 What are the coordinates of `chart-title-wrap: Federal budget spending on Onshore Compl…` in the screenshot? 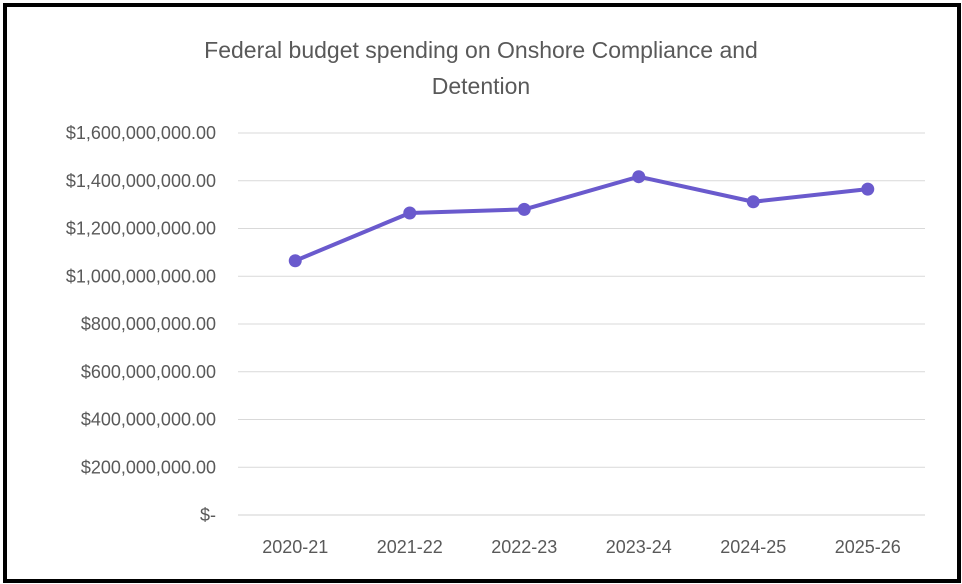 It's located at (481, 68).